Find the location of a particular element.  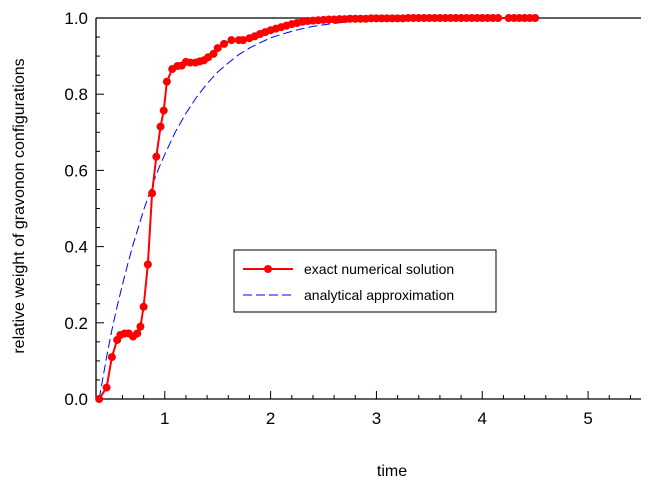

x-axis-label: time is located at coordinates (392, 471).